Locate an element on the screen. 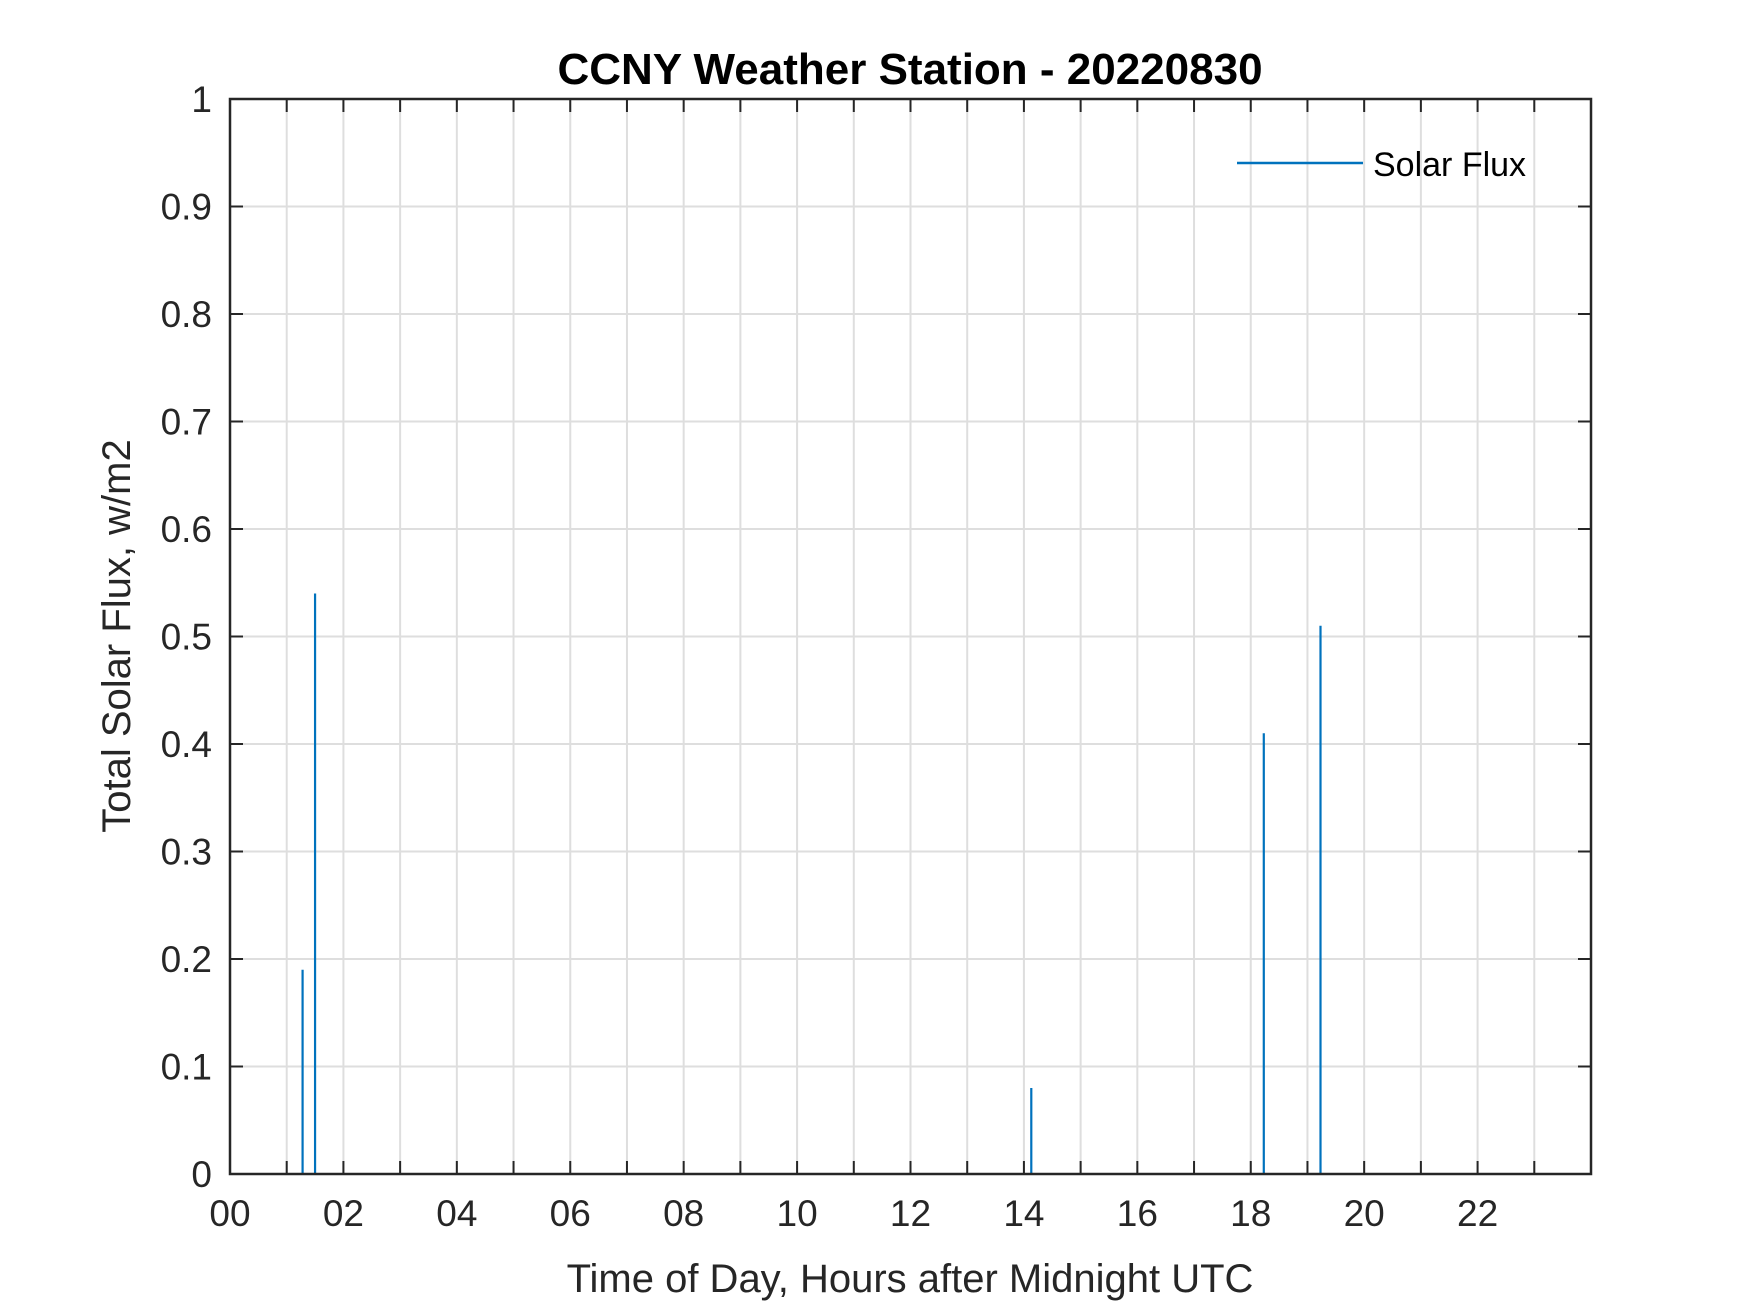  legend-label-solar-flux: Solar Flux is located at coordinates (1449, 165).